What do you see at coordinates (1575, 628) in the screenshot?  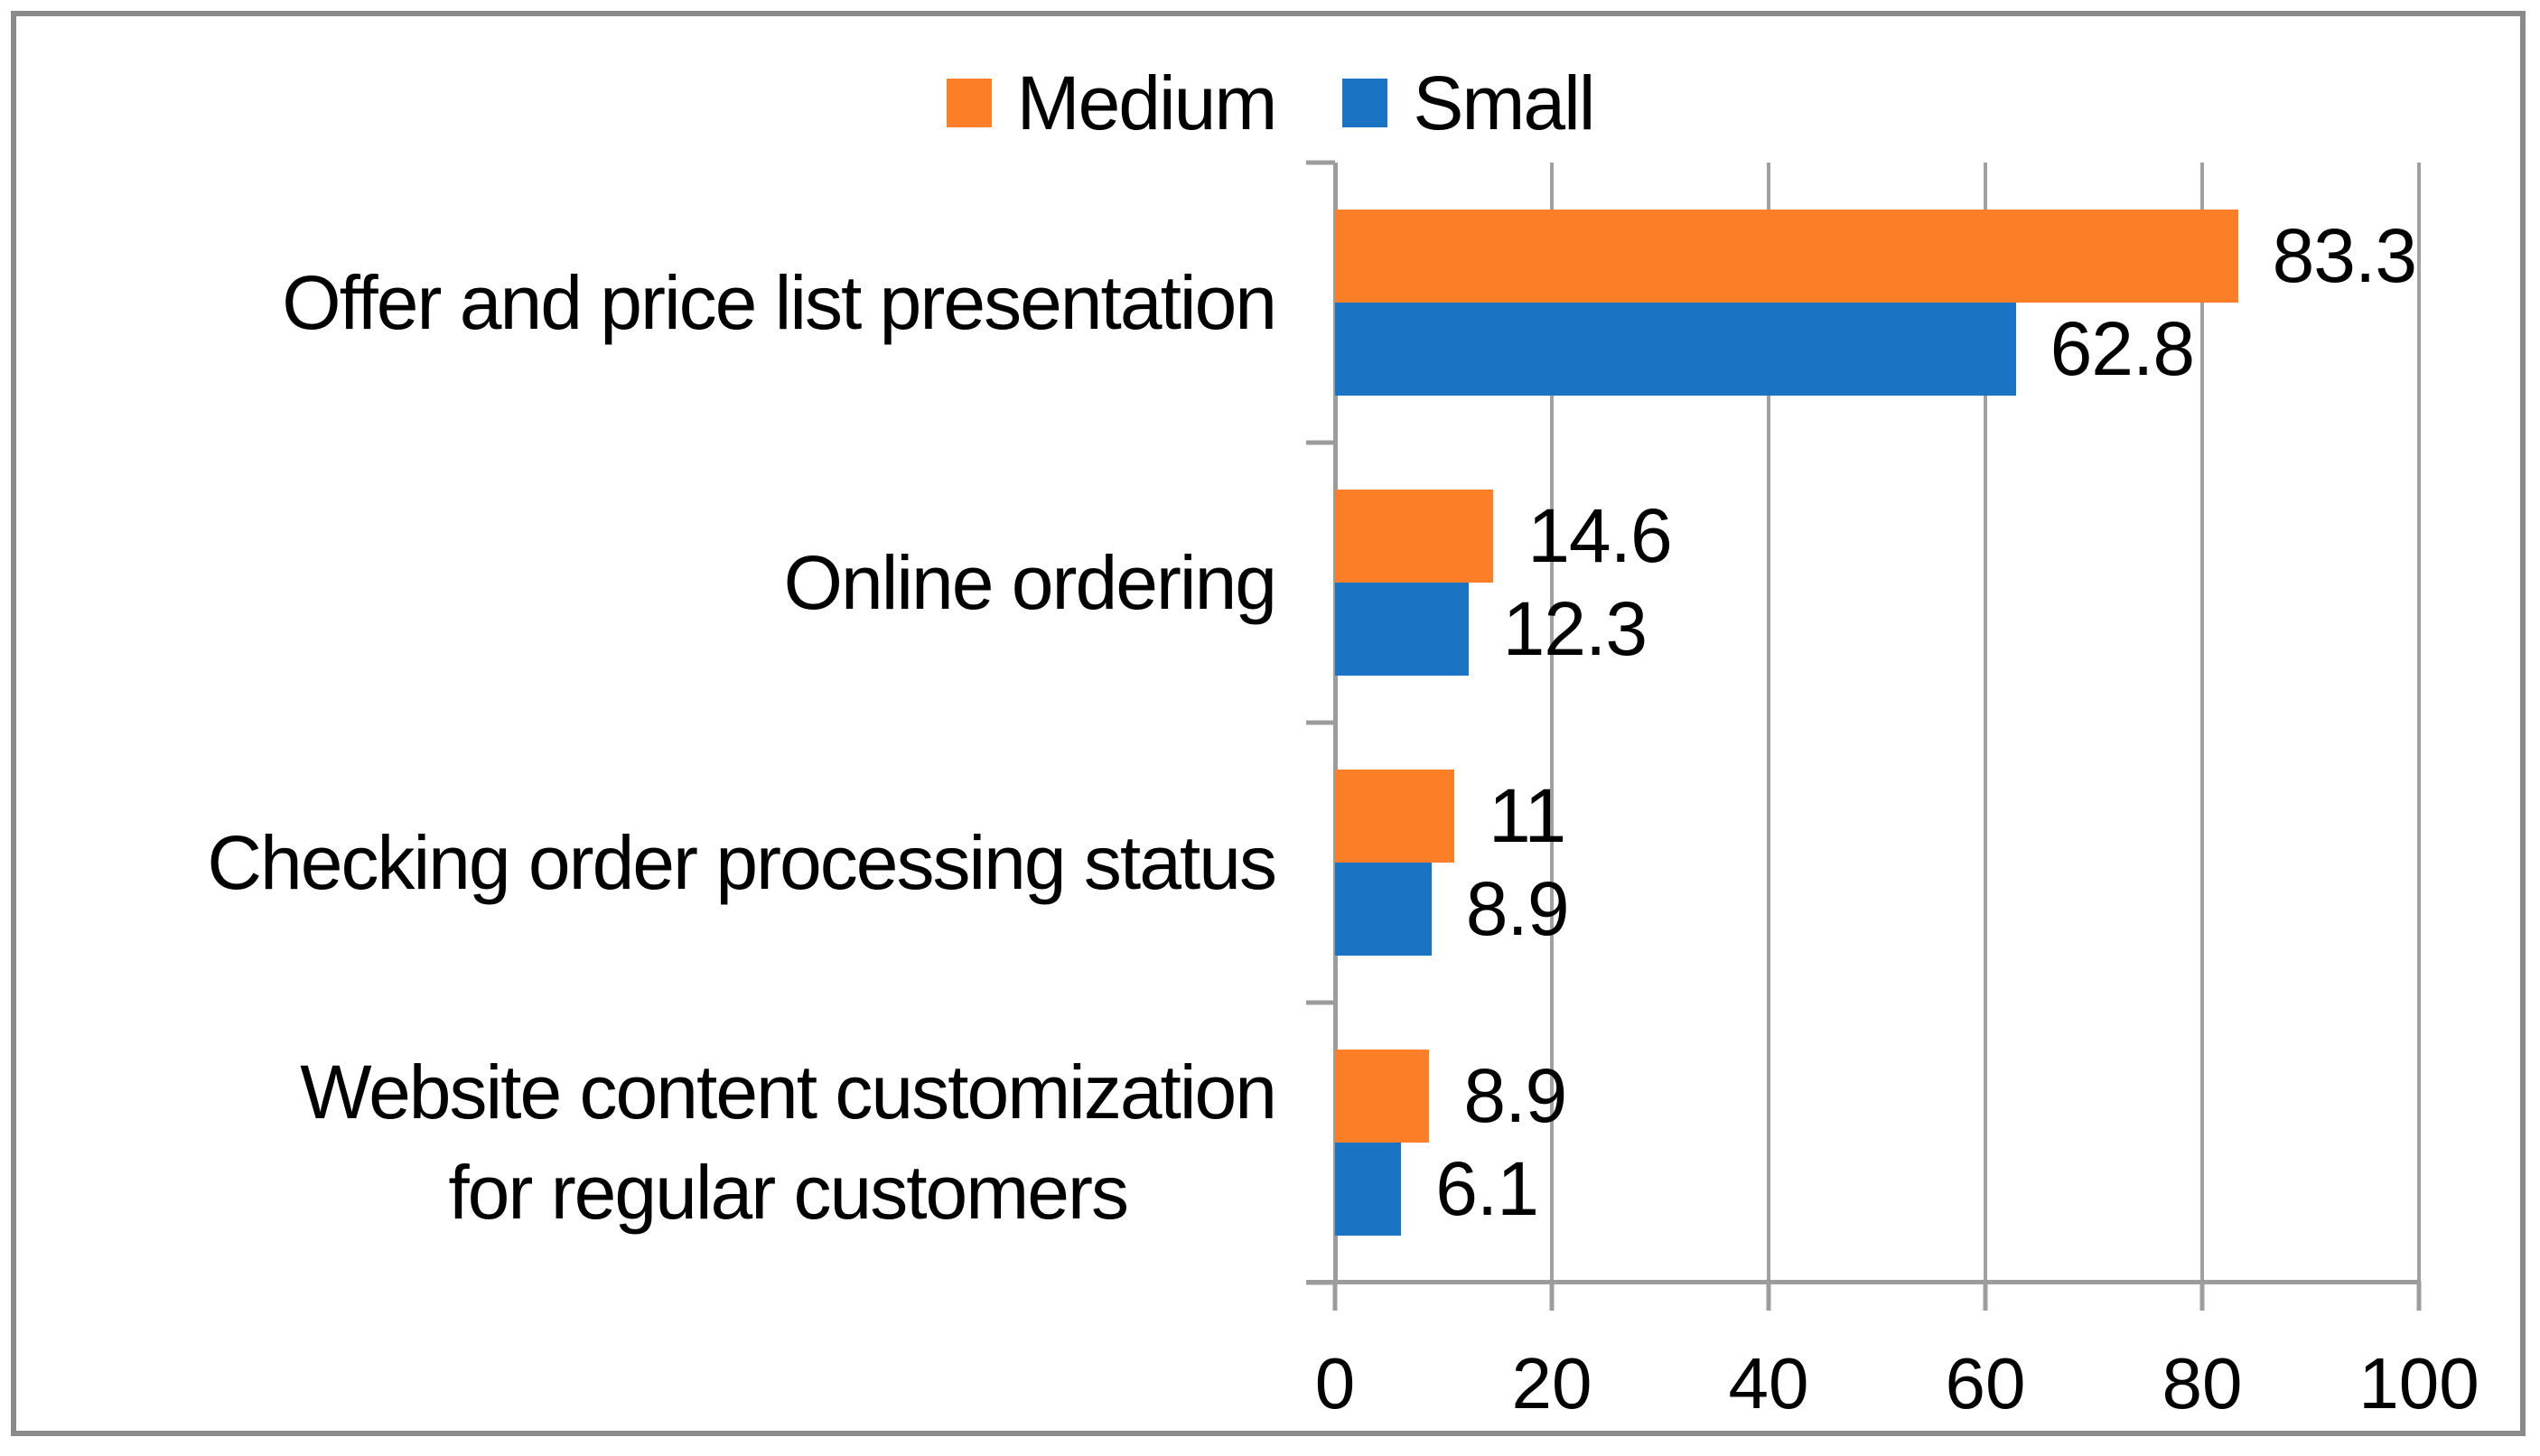 I see `value-label: 12.3` at bounding box center [1575, 628].